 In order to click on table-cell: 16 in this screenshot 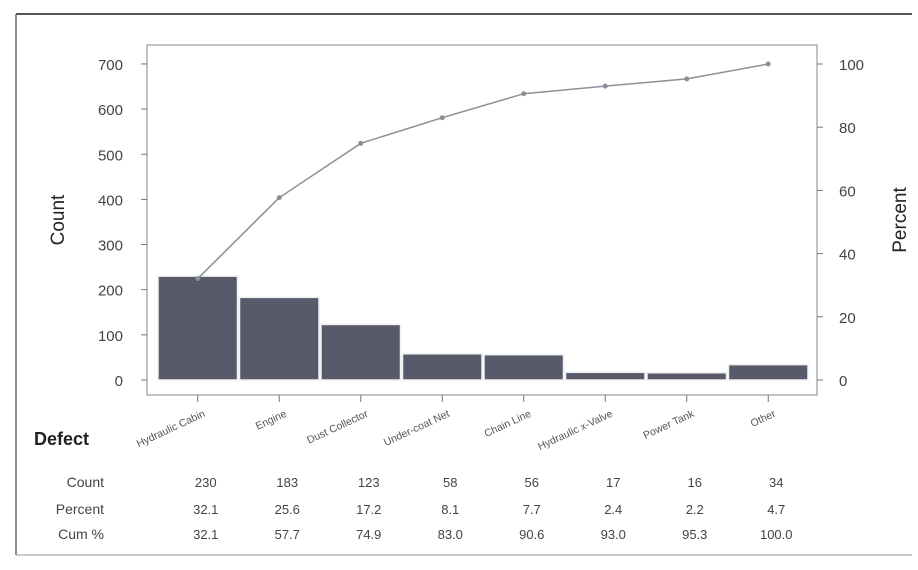, I will do `click(695, 482)`.